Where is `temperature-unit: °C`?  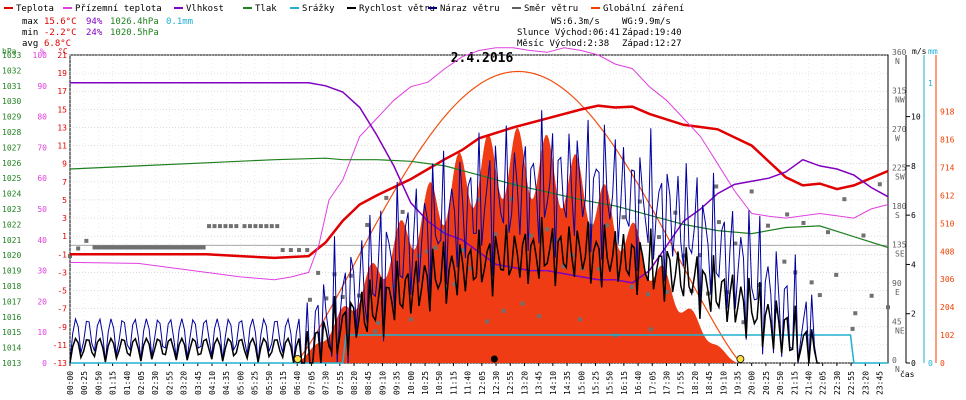 temperature-unit: °C is located at coordinates (63, 51).